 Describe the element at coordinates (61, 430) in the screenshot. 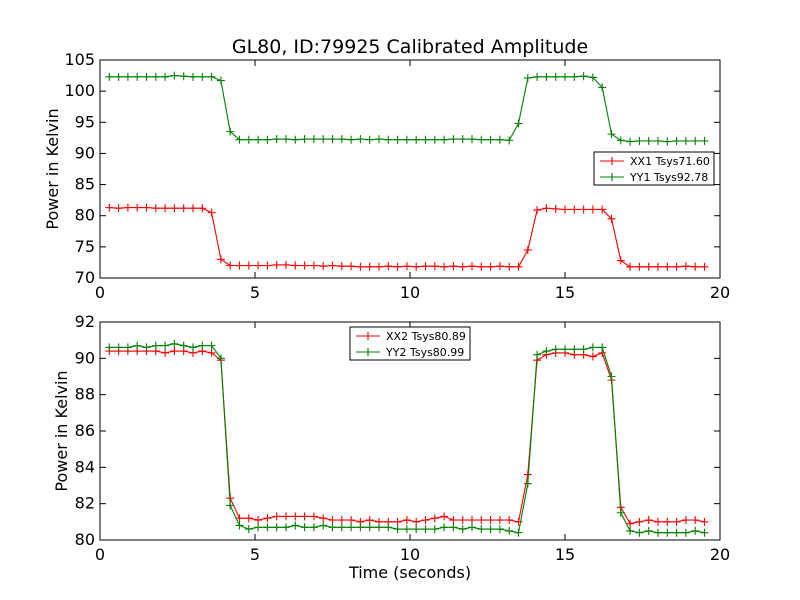

I see `y-axis-label: Power in Kelvin` at that location.